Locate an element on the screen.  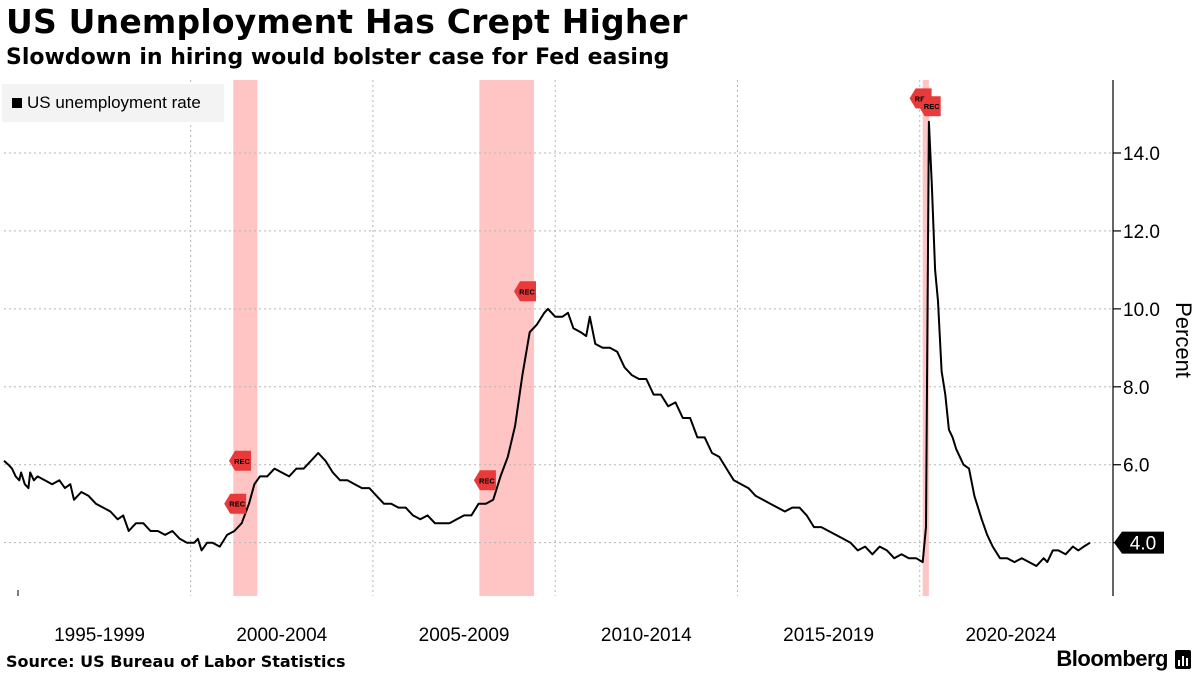
x-tick-label: 2020-2024 is located at coordinates (1010, 635).